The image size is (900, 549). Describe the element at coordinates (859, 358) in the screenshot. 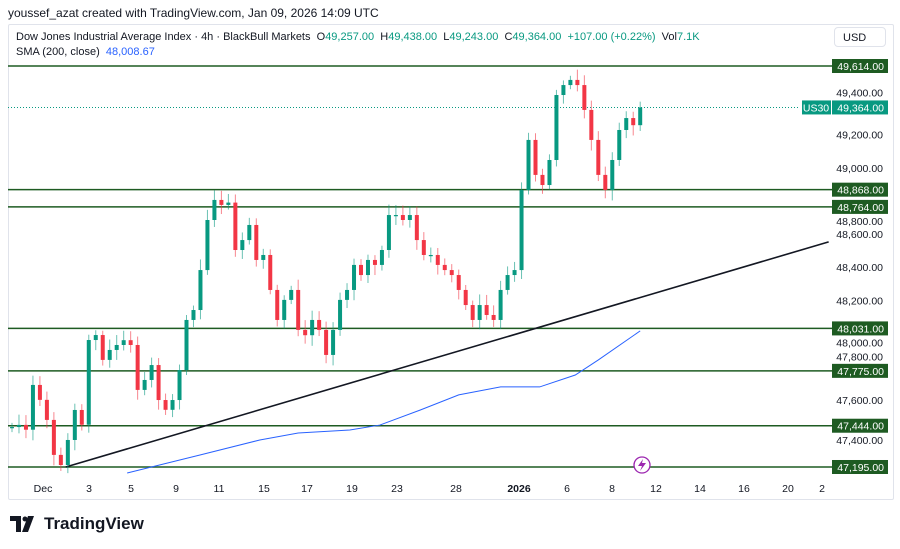

I see `price-tick-label: 47,800.00` at that location.